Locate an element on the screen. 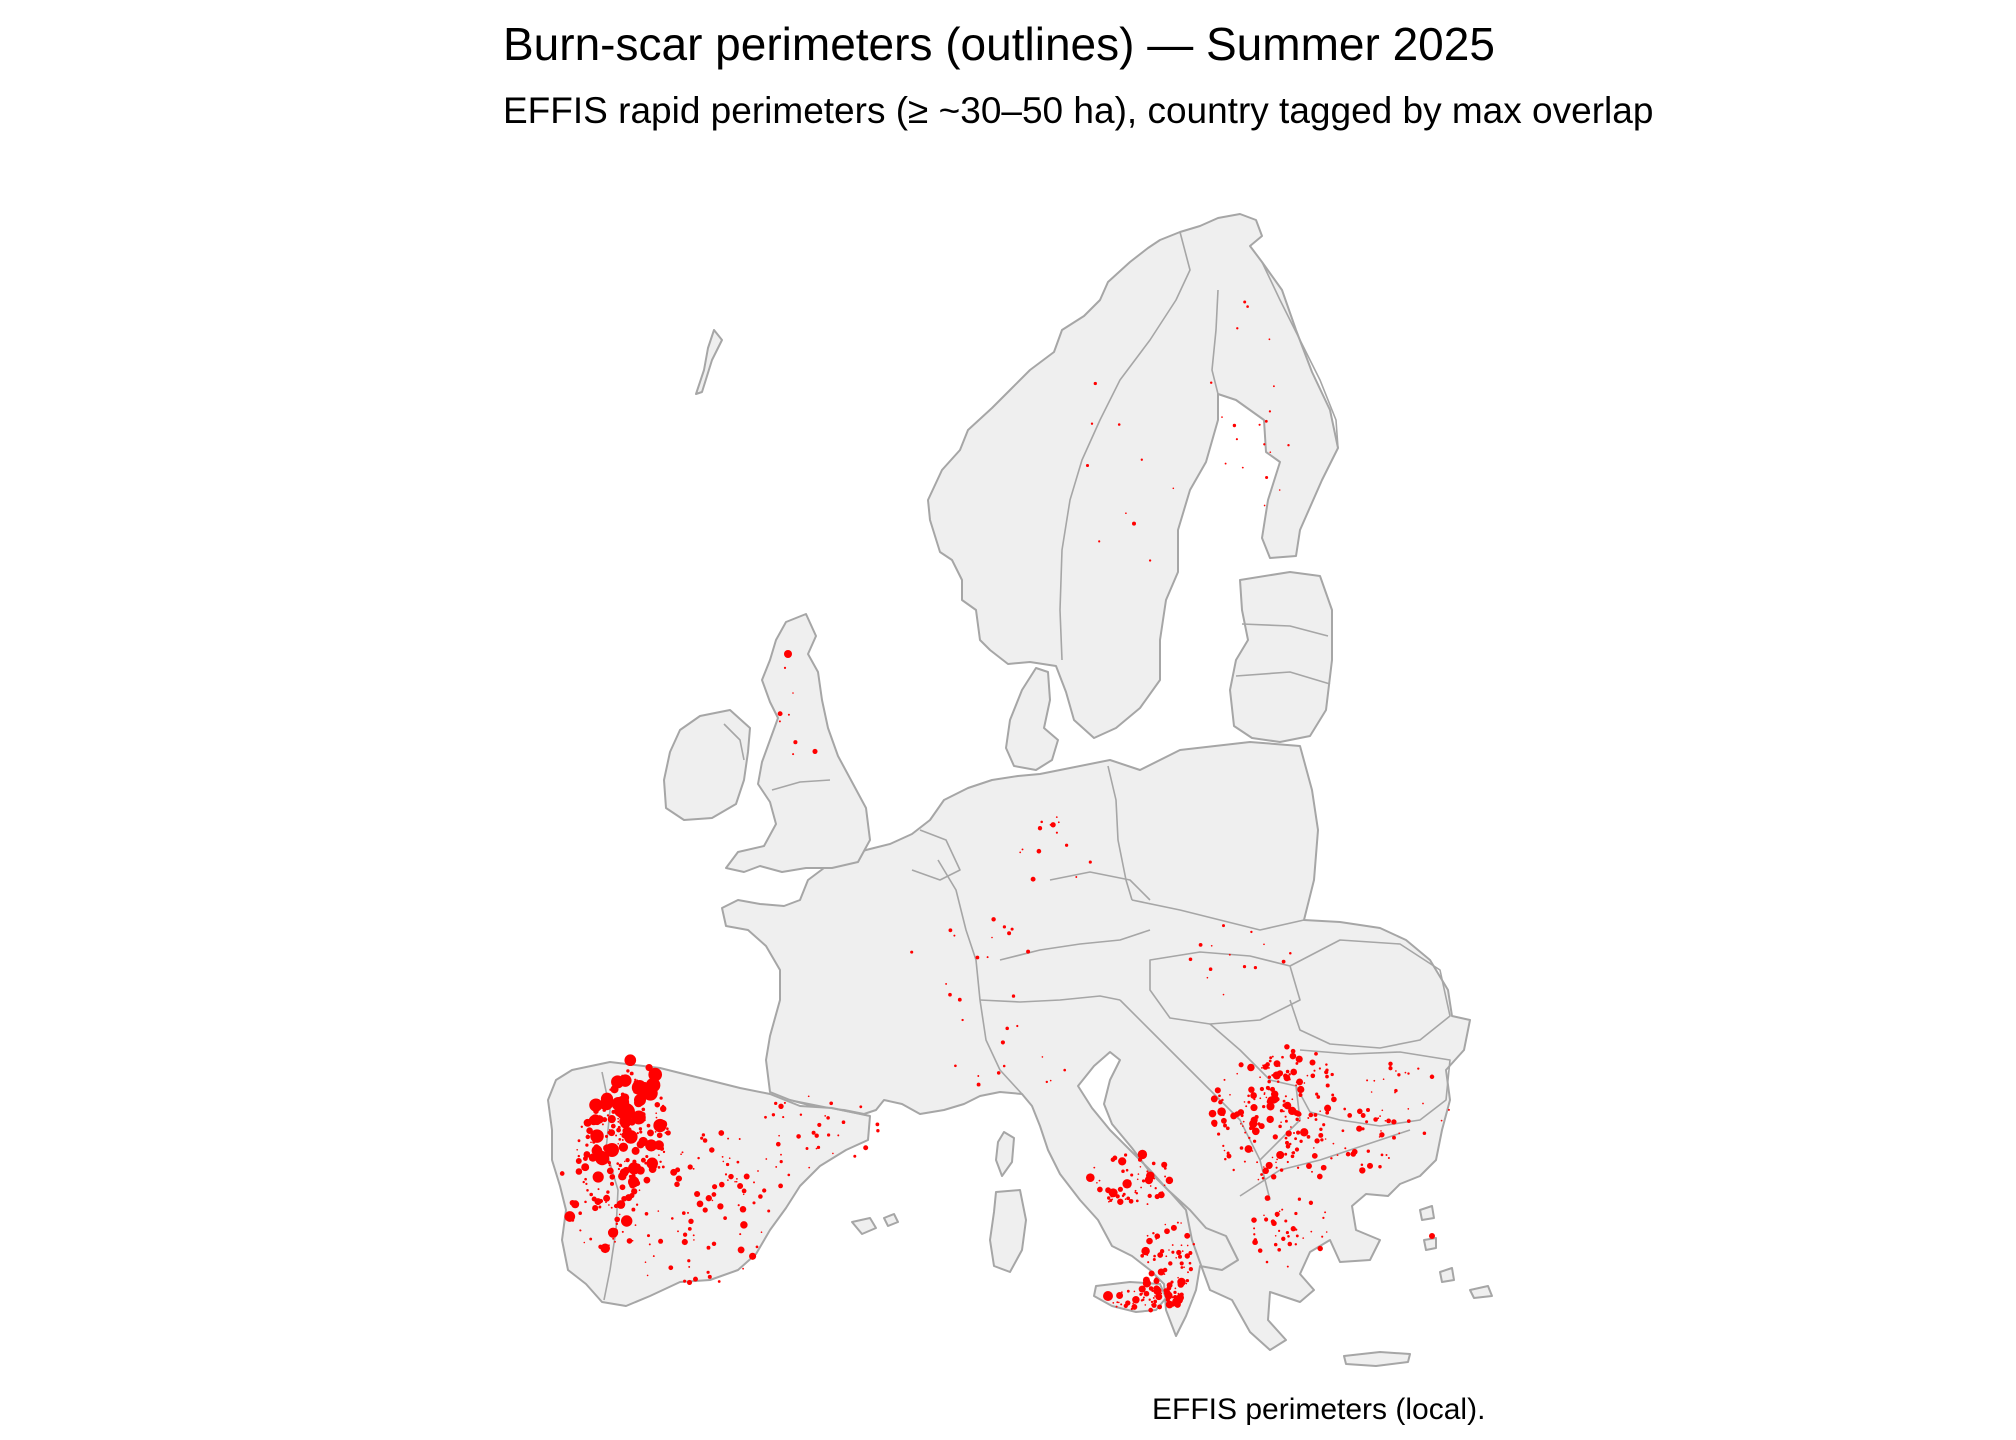 The image size is (2016, 1440). border-france-italy is located at coordinates (1001, 1047).